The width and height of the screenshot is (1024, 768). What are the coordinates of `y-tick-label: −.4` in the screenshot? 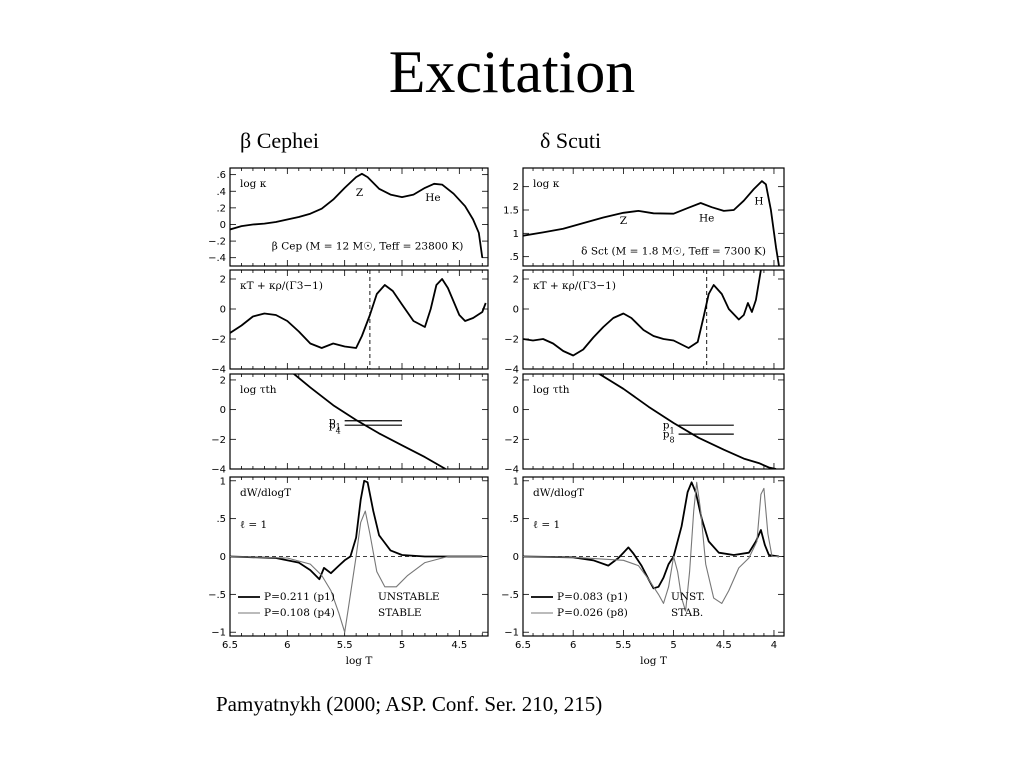 It's located at (217, 258).